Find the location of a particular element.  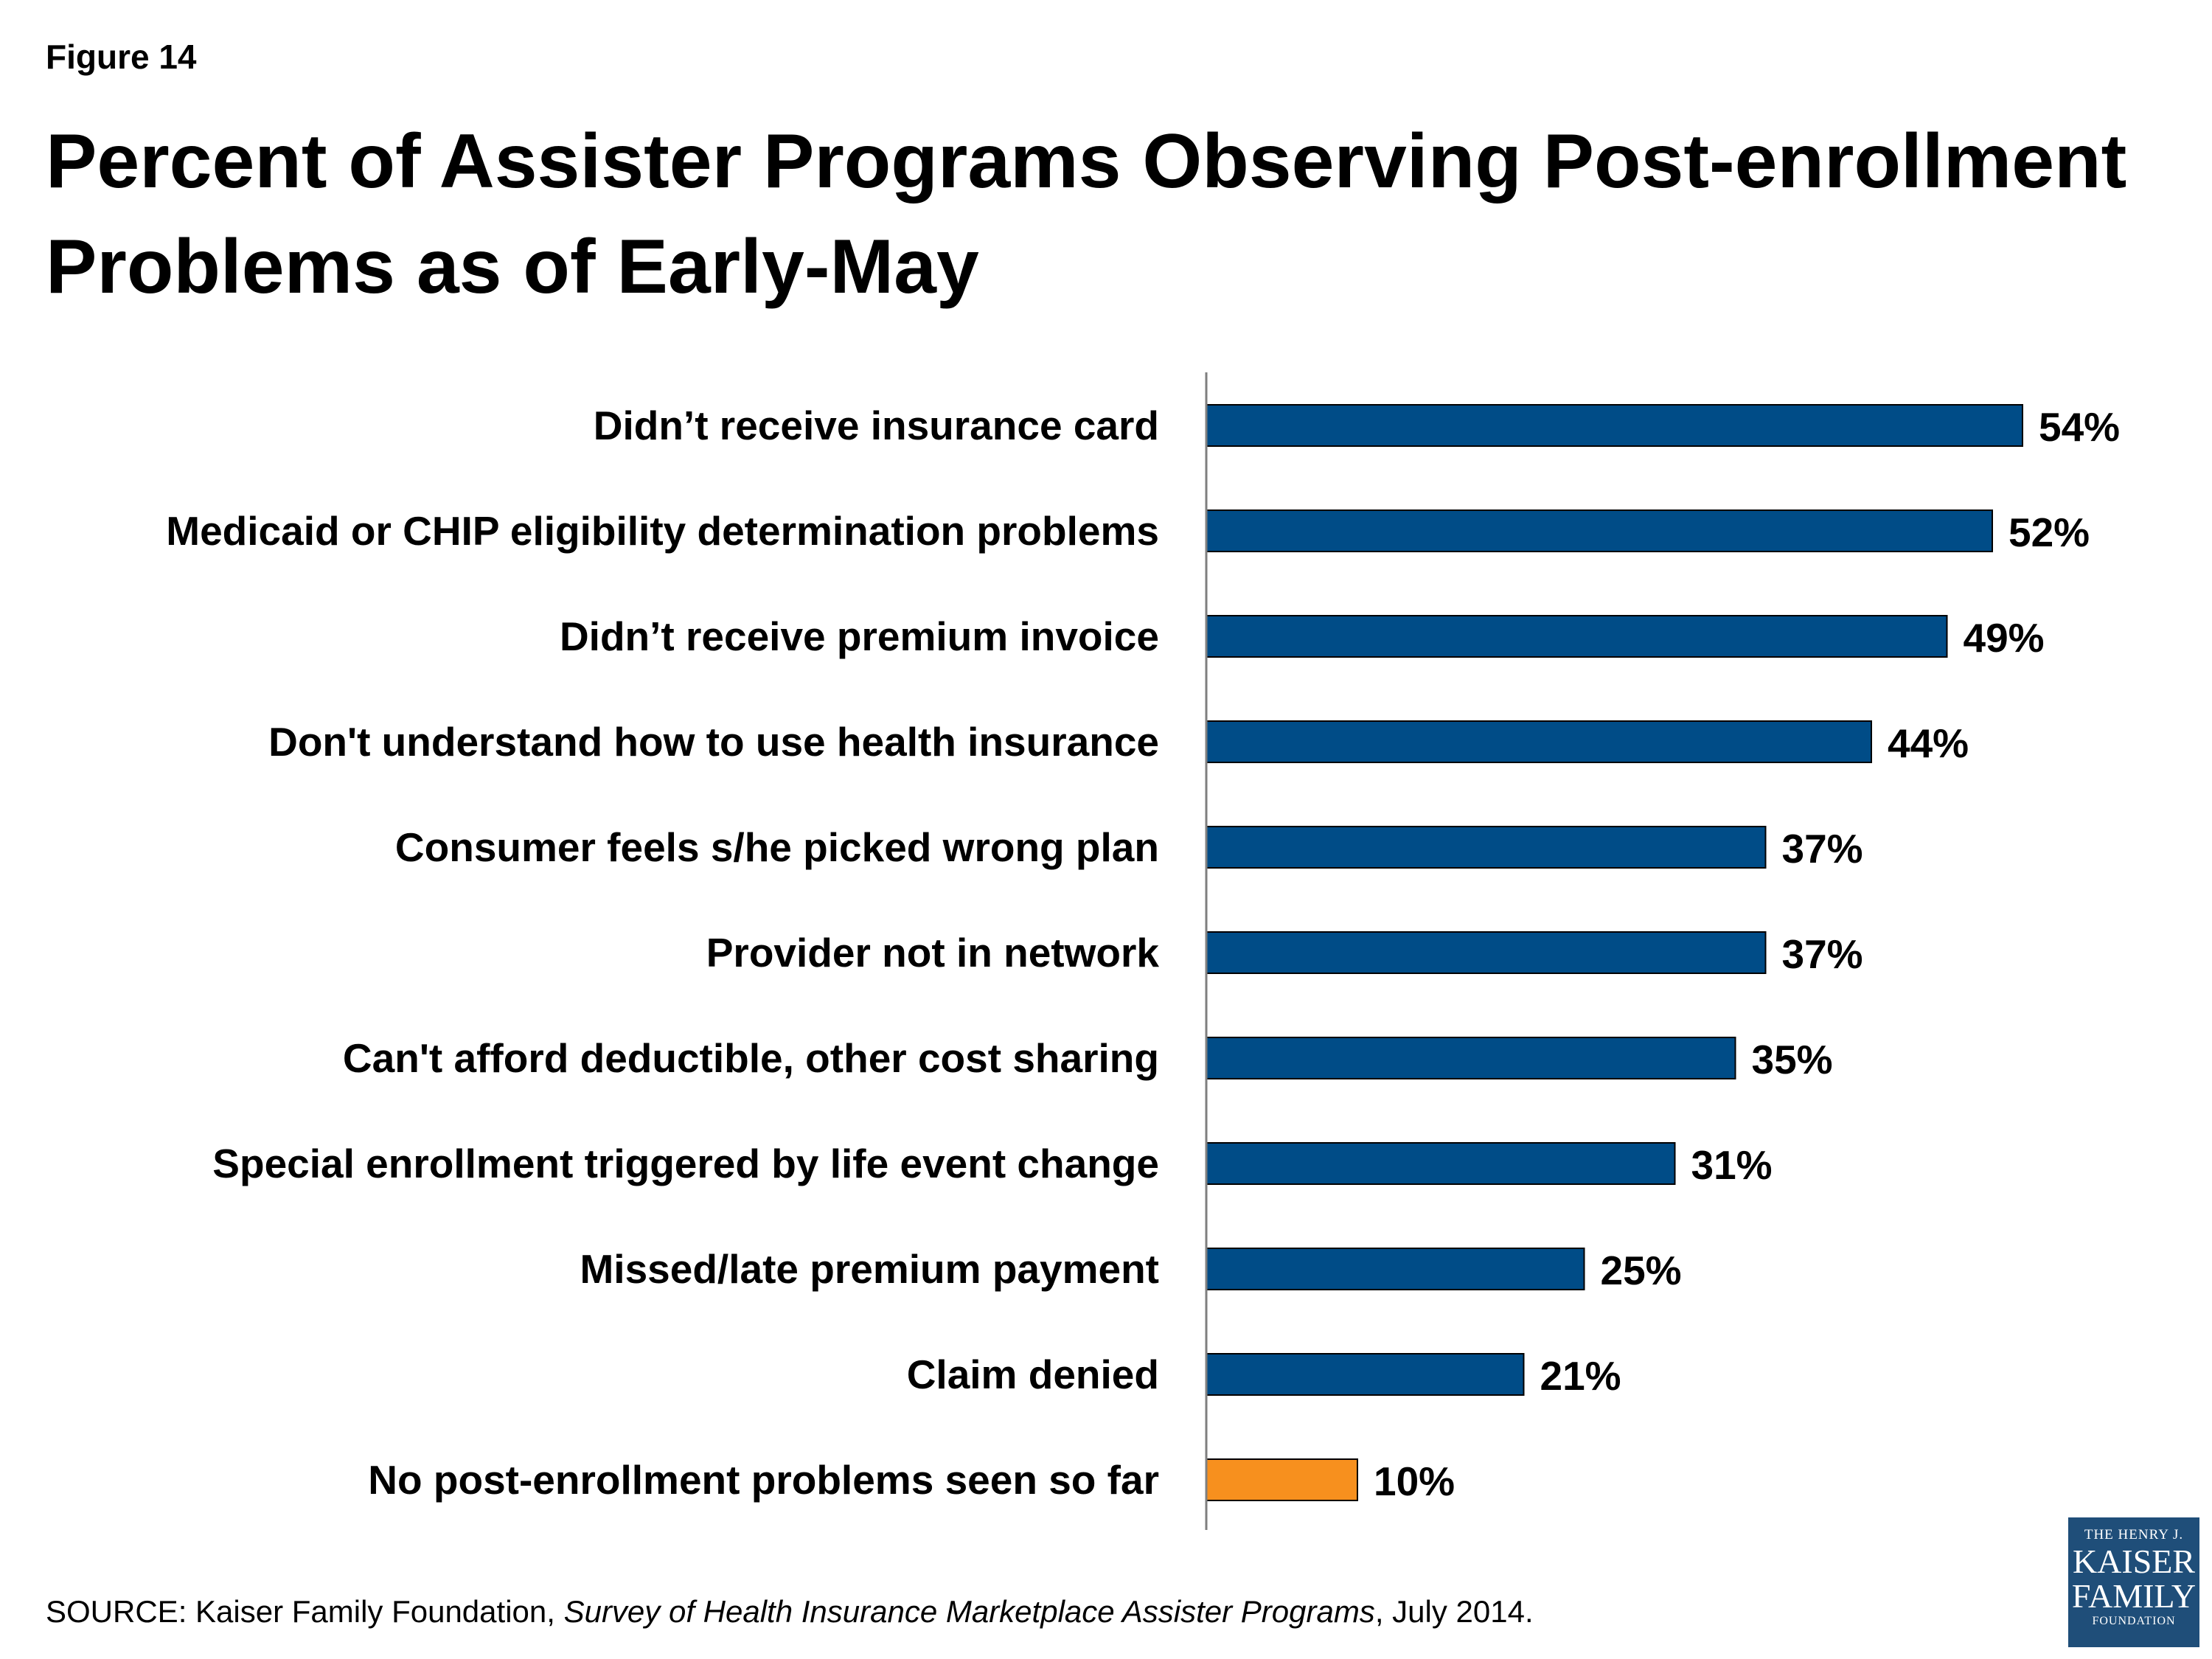

category-label: Consumer feels s/he picked wrong plan is located at coordinates (777, 847).